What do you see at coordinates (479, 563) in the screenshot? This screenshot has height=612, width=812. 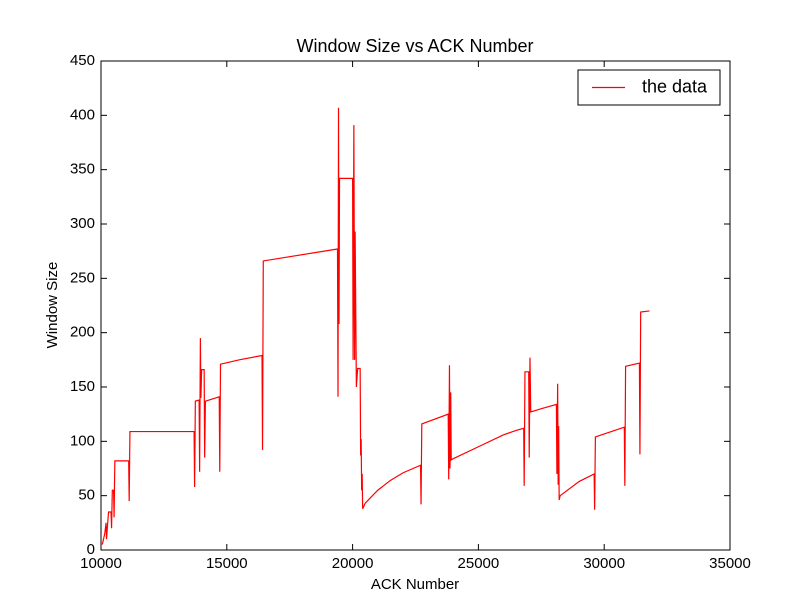 I see `x-tick-label: 25000` at bounding box center [479, 563].